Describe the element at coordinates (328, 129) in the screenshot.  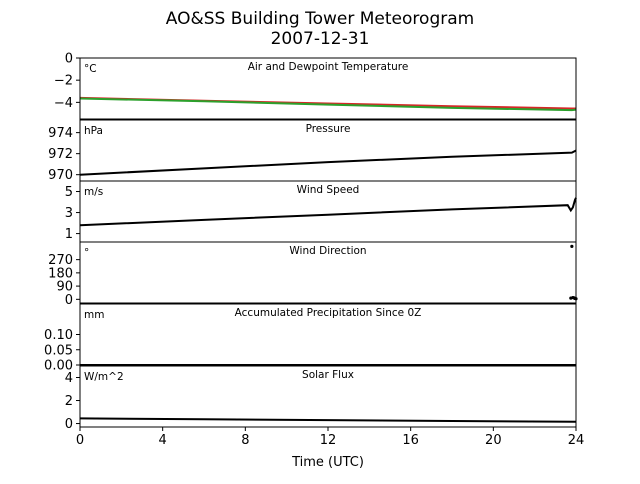
I see `panel-1-title: Pressure` at that location.